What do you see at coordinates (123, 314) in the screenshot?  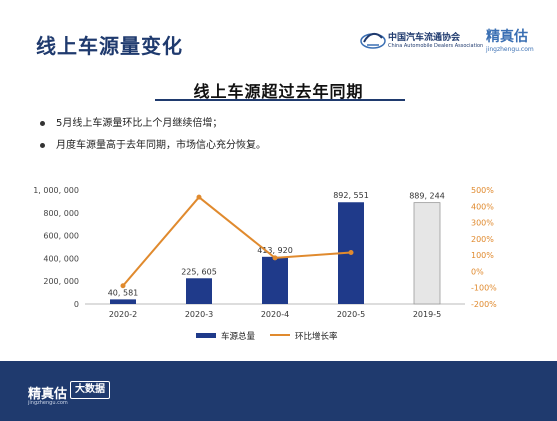 I see `x-tick-label: 2020-2` at bounding box center [123, 314].